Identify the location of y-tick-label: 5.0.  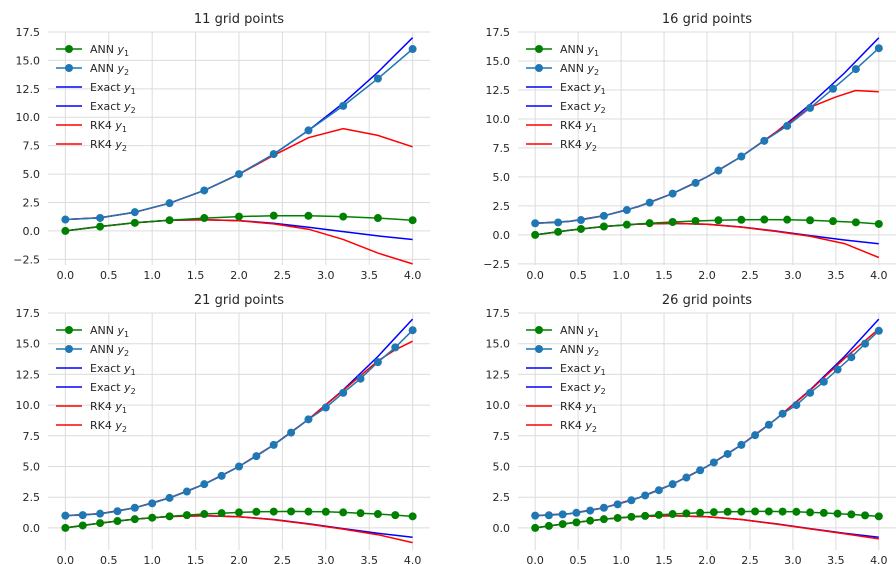
(502, 177).